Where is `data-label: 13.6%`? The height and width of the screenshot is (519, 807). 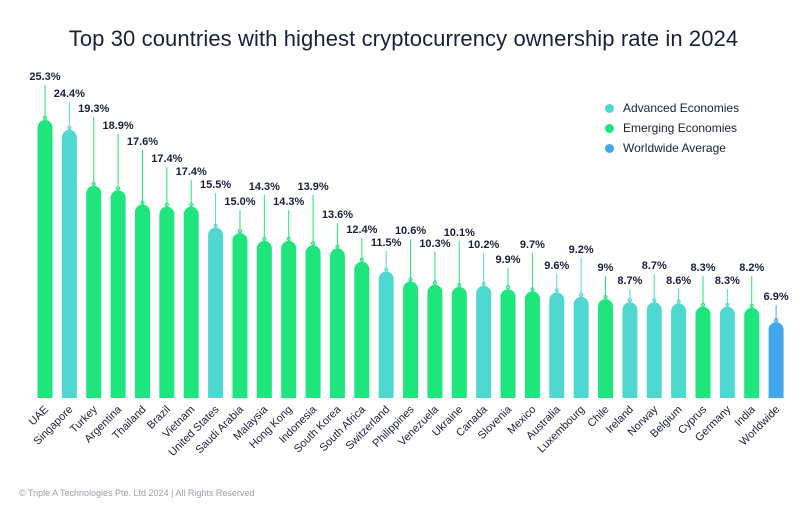
data-label: 13.6% is located at coordinates (337, 215).